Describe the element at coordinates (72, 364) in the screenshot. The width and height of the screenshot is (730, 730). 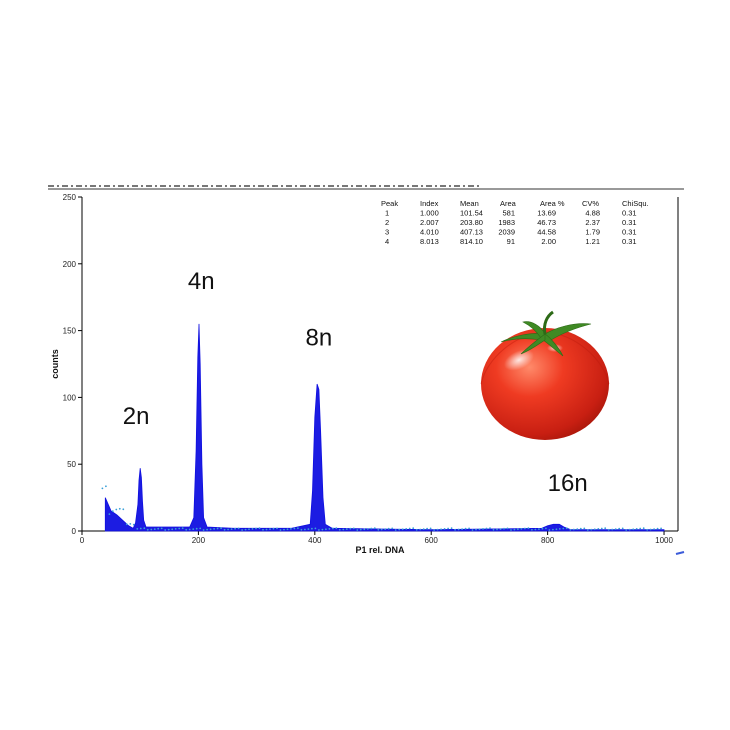
I see `y-axis-ticks: 0 50 100 150 200 250` at that location.